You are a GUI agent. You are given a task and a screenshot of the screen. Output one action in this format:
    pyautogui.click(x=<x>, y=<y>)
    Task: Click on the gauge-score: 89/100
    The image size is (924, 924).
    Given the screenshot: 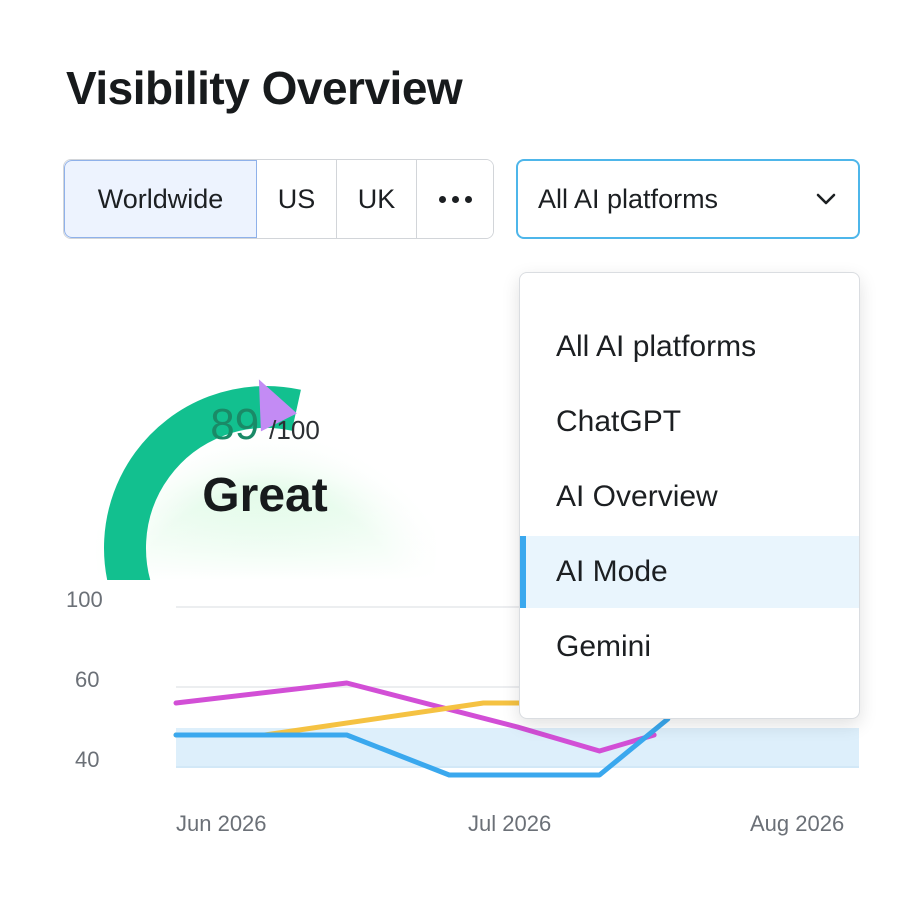 What is the action you would take?
    pyautogui.click(x=265, y=425)
    